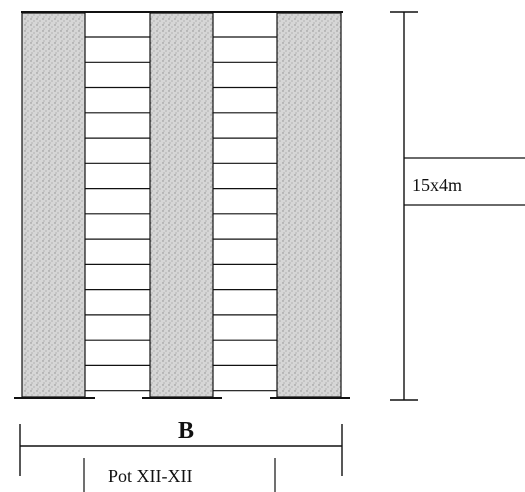 Image resolution: width=525 pixels, height=492 pixels. Describe the element at coordinates (245, 214) in the screenshot. I see `floor-beams-right-bay` at that location.